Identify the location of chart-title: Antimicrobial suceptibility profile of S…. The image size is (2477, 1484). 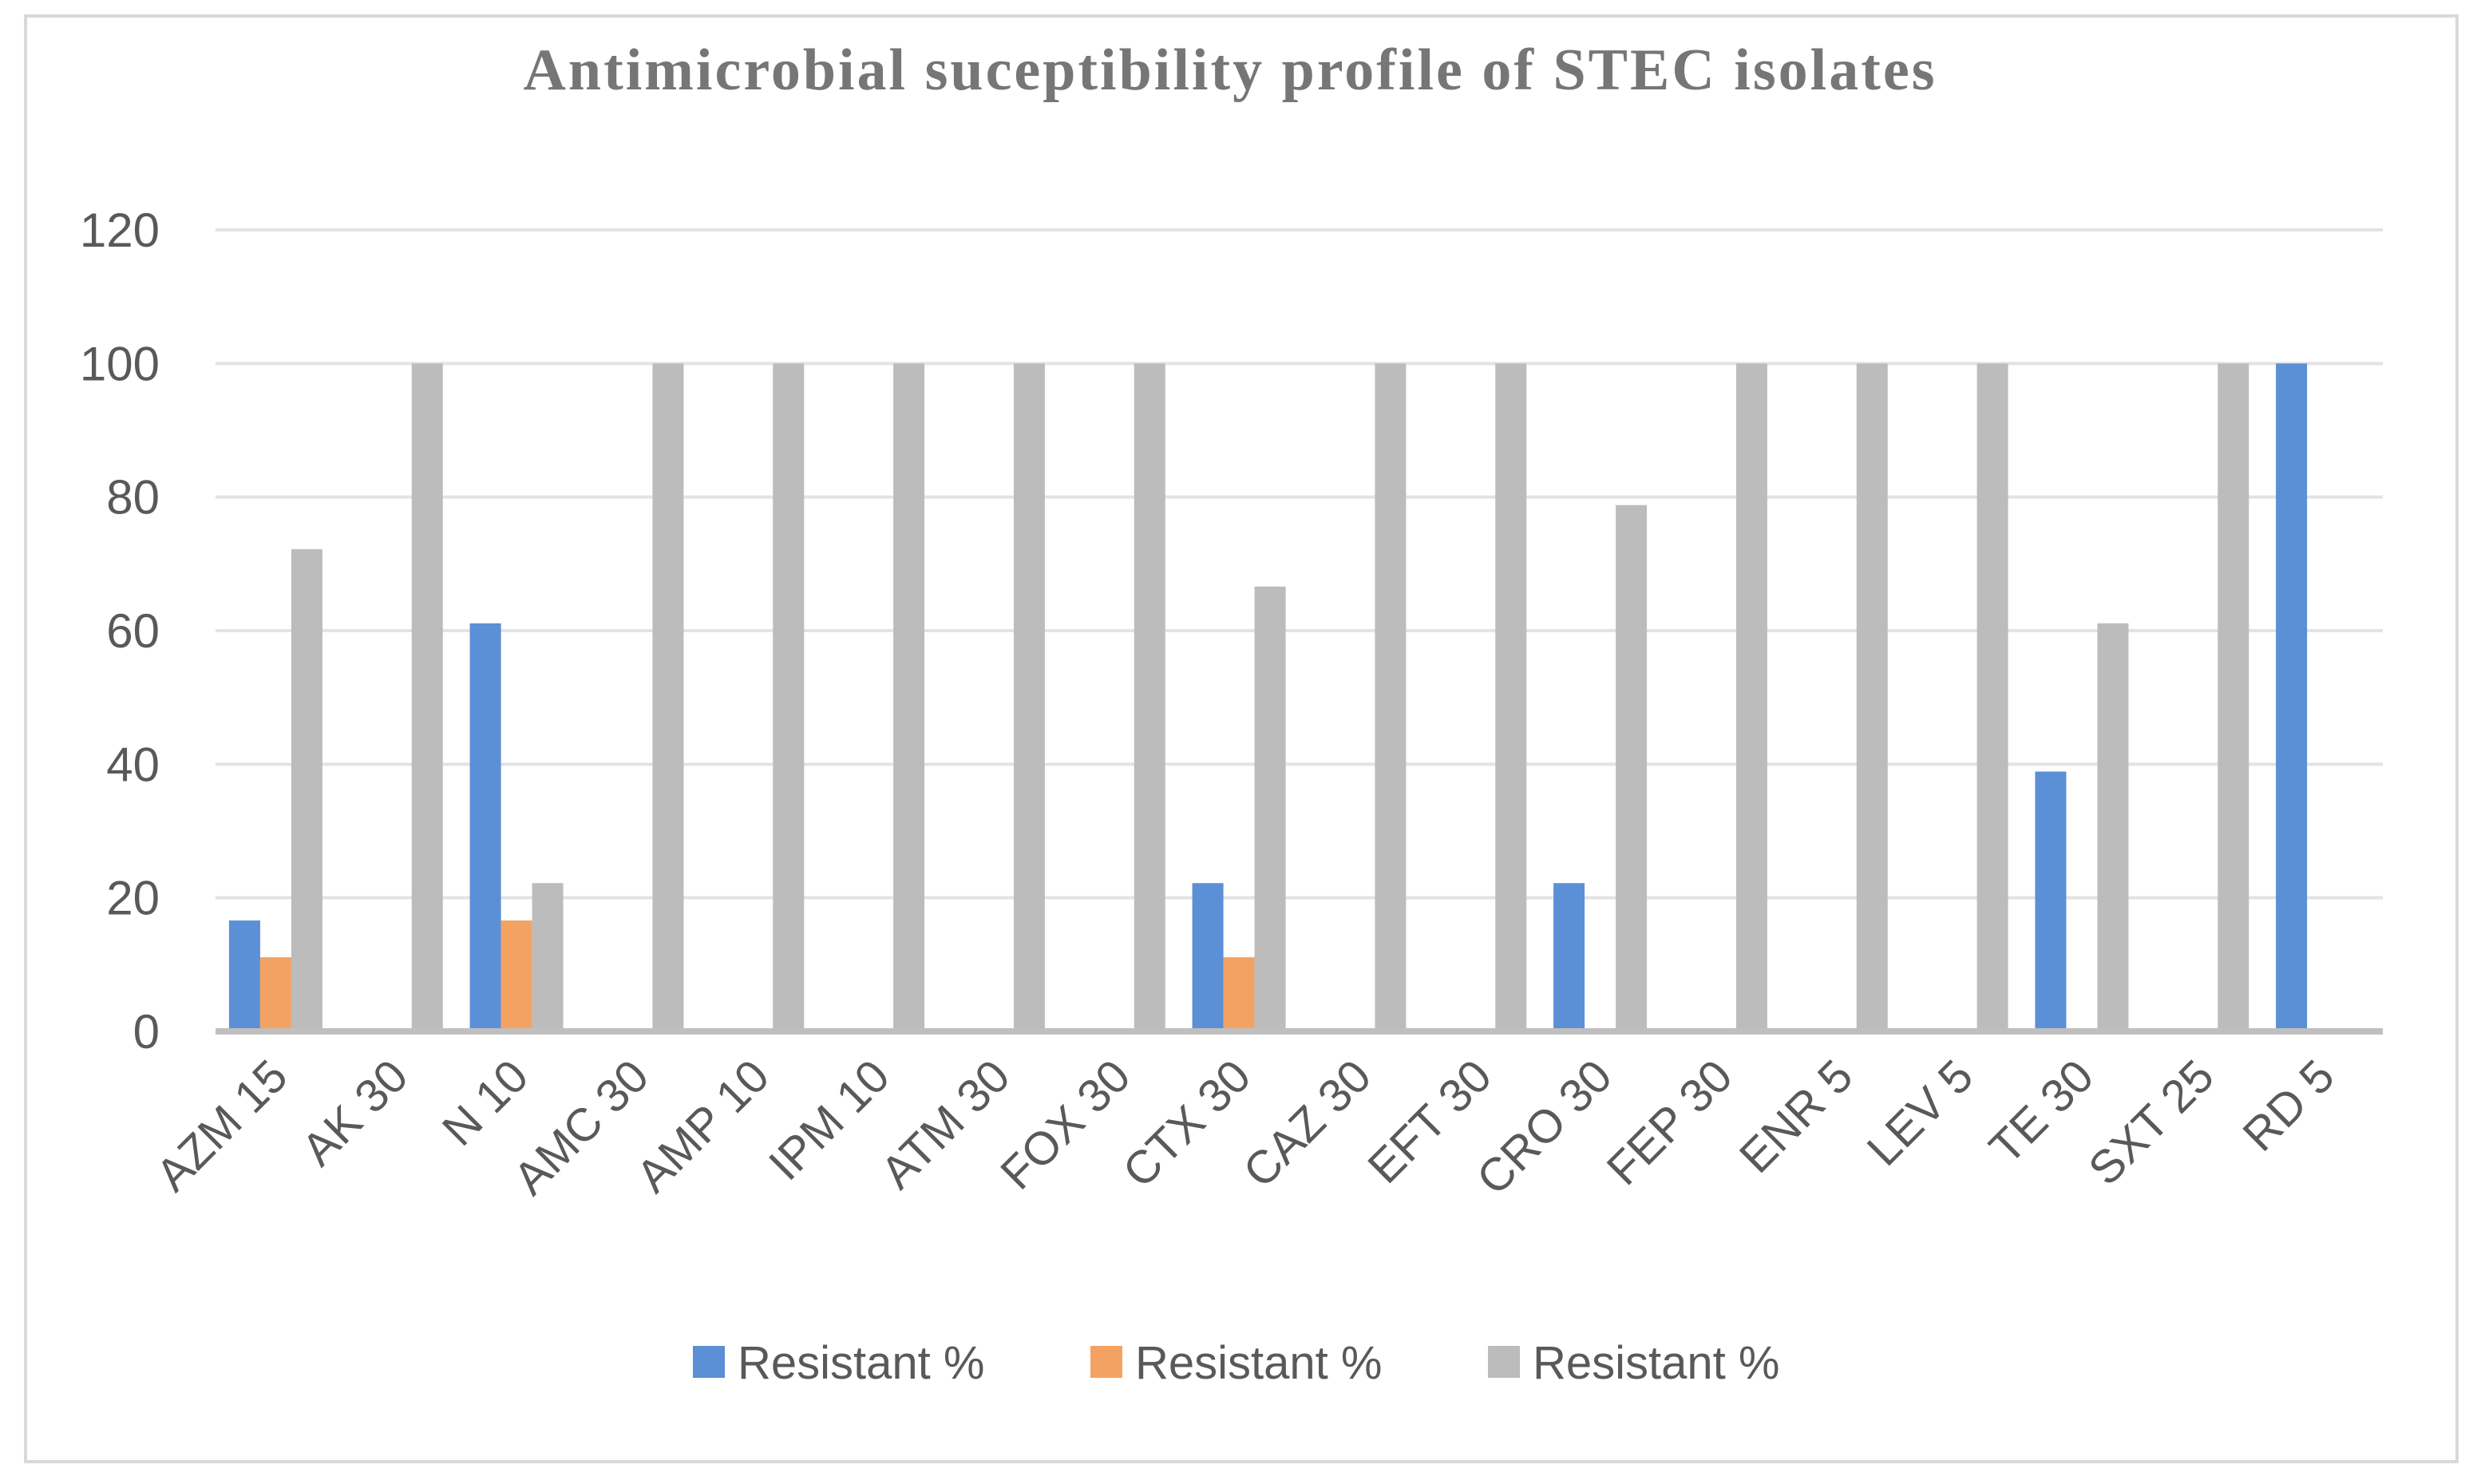
(1230, 70).